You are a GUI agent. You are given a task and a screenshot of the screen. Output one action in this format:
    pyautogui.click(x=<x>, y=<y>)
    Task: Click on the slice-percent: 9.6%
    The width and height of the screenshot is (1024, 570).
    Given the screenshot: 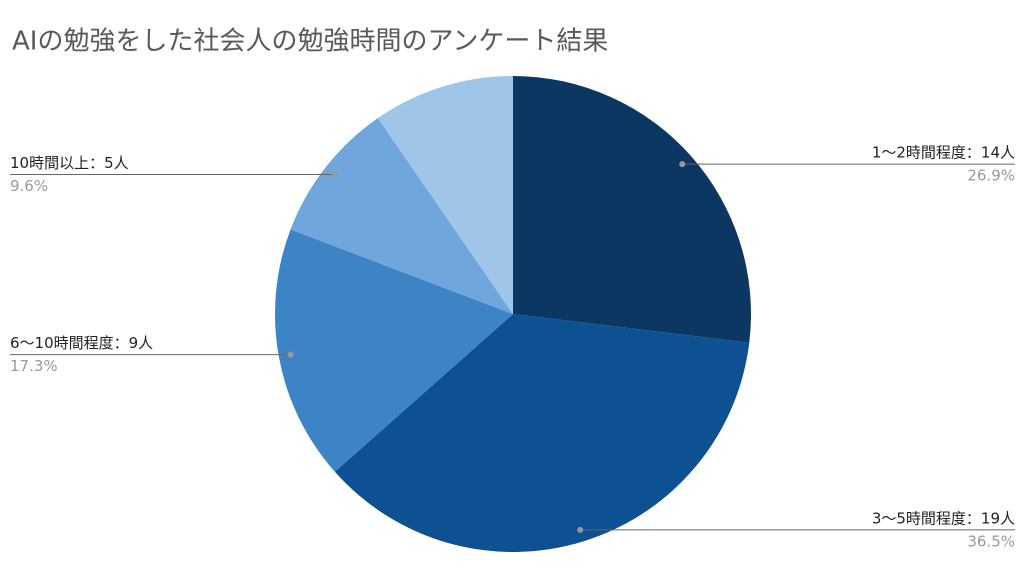 What is the action you would take?
    pyautogui.click(x=29, y=186)
    